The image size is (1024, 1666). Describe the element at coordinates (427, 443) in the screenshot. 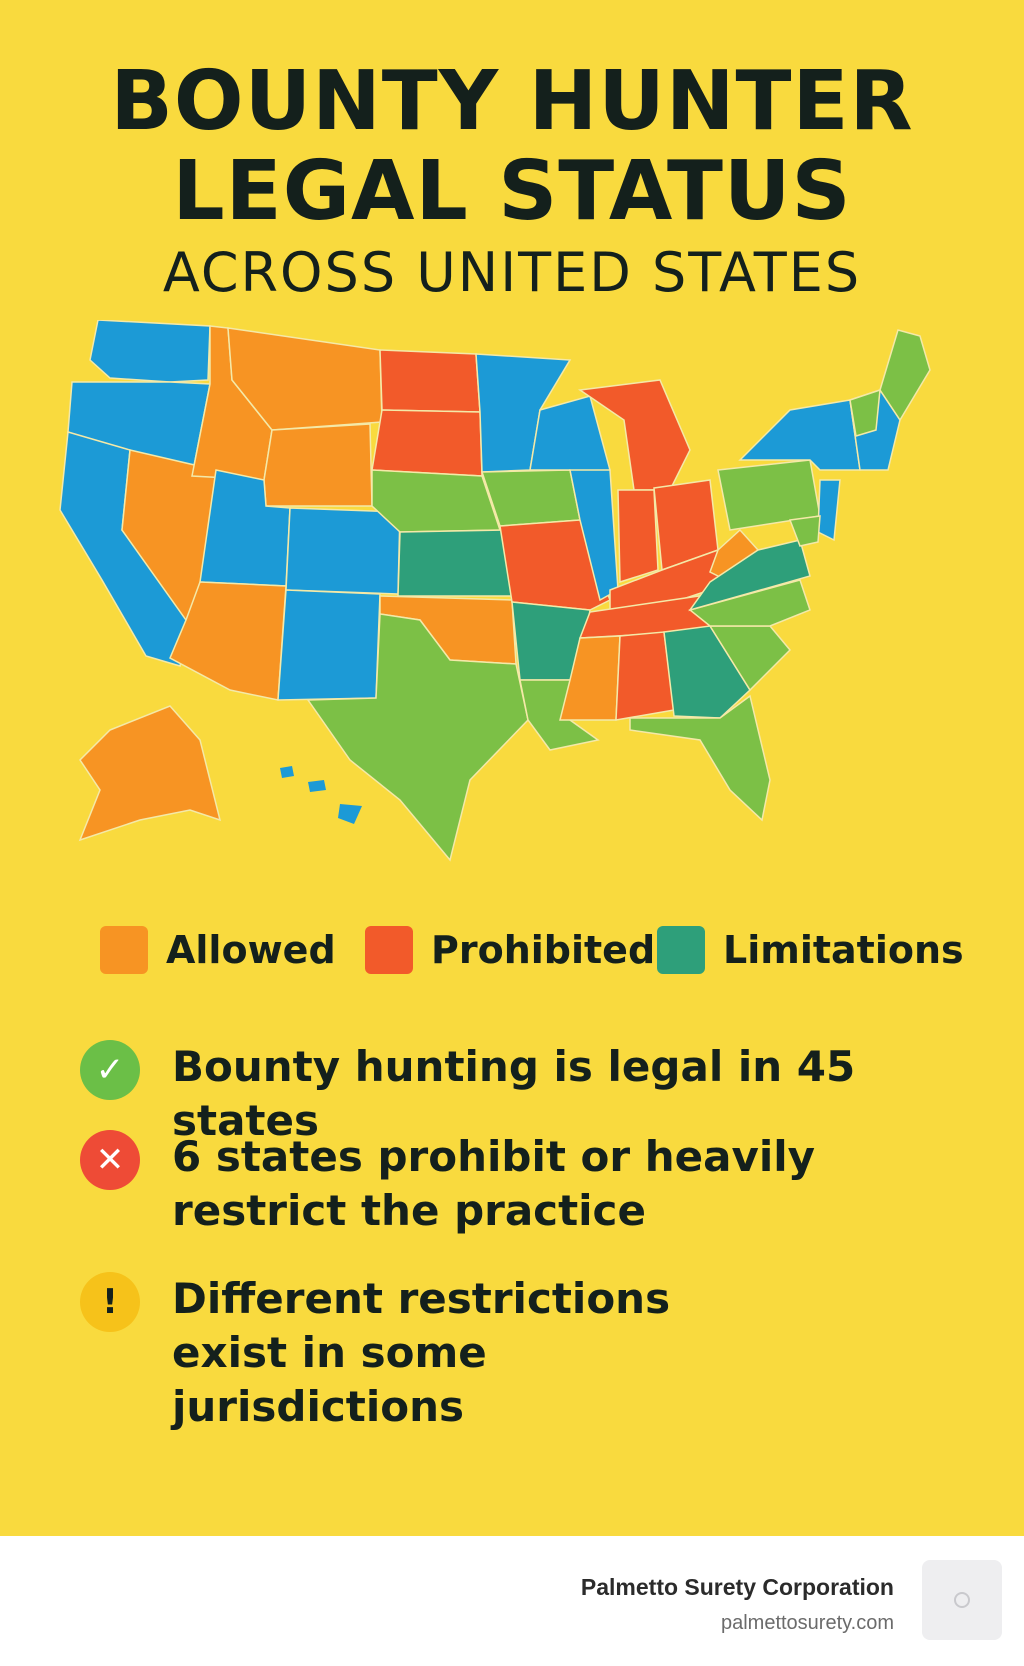

I see `state-south-dakota` at that location.